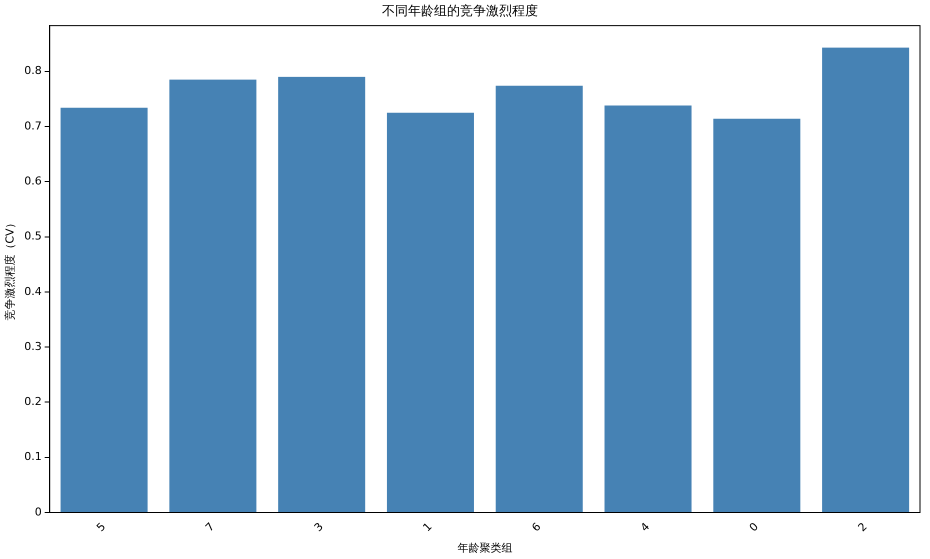 This screenshot has width=930, height=559. What do you see at coordinates (863, 527) in the screenshot?
I see `x-tick-label: 2` at bounding box center [863, 527].